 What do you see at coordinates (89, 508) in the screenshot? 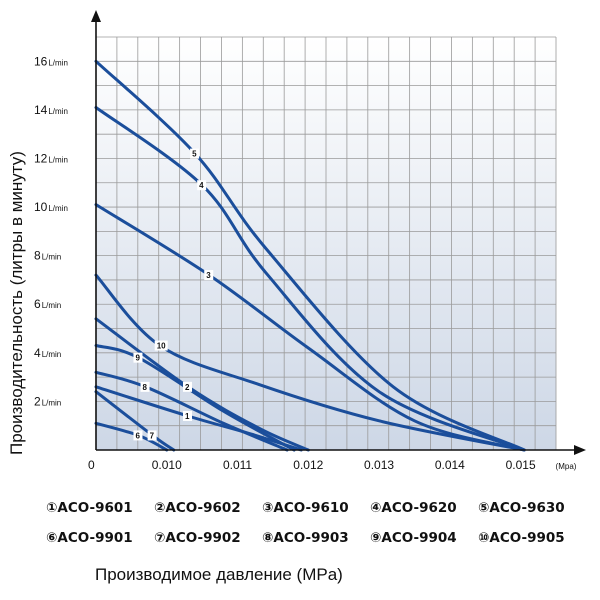
I see `legend-item: ①ACO-9601` at bounding box center [89, 508].